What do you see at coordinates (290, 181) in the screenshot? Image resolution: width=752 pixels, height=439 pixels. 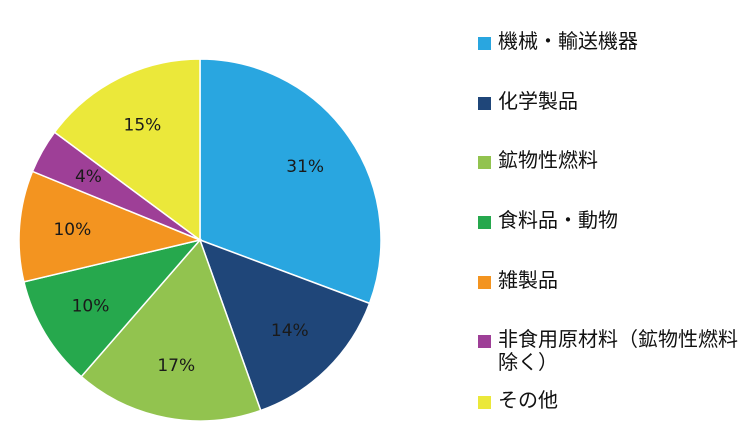 I see `pie-slice-machinery` at bounding box center [290, 181].